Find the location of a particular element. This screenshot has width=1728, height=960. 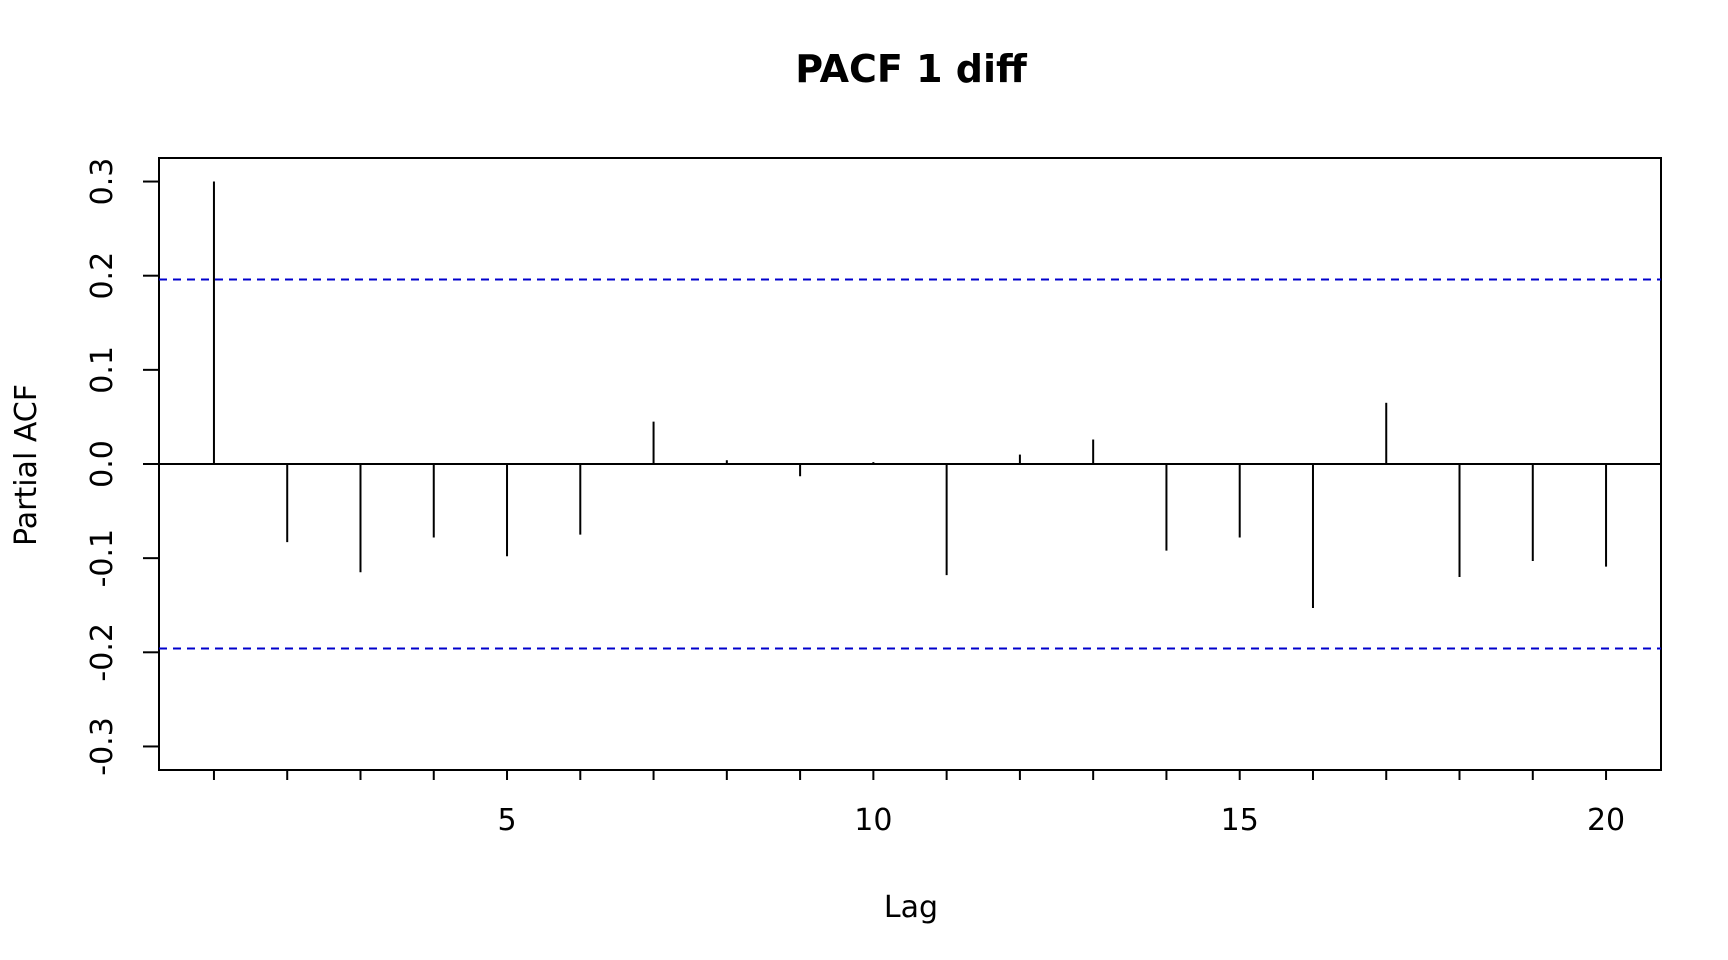

y-tick-label: -0.1 is located at coordinates (102, 558).